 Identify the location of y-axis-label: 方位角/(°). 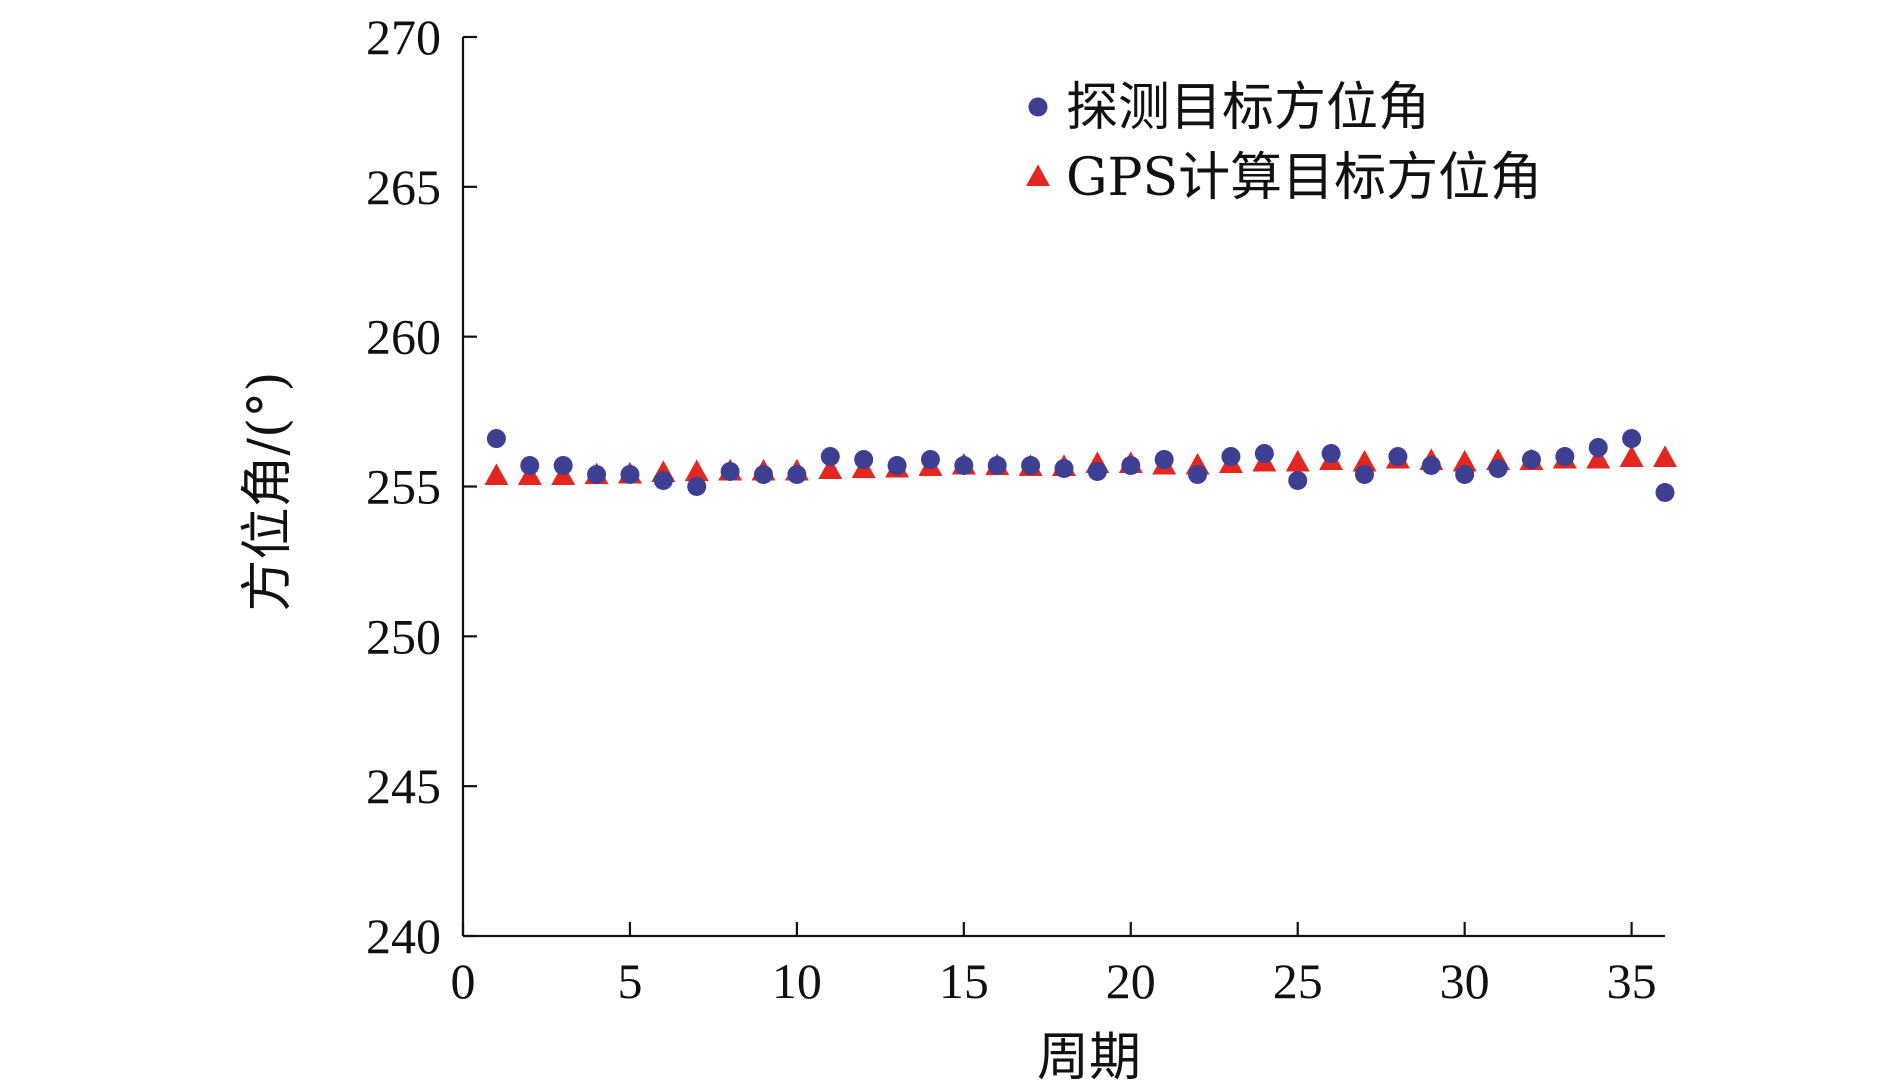
(268, 491).